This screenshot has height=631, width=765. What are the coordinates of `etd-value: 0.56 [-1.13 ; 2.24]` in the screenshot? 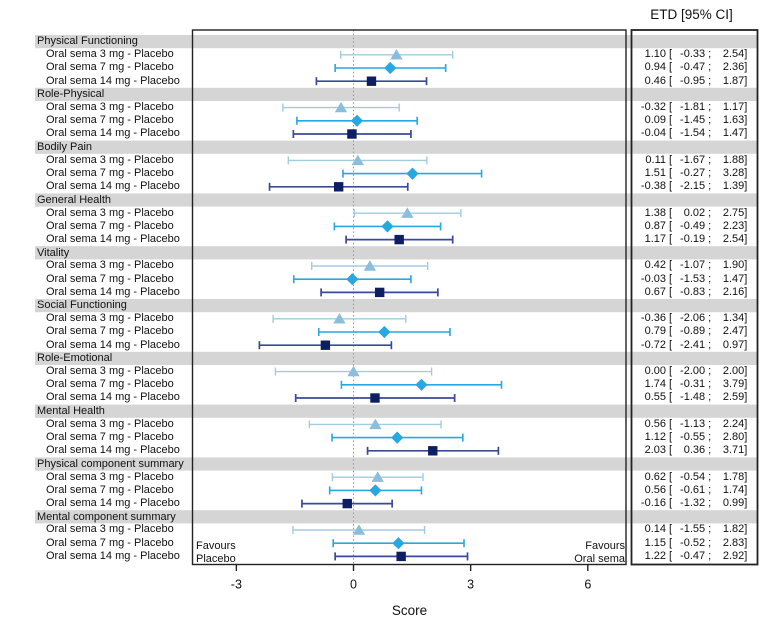 It's located at (692, 424).